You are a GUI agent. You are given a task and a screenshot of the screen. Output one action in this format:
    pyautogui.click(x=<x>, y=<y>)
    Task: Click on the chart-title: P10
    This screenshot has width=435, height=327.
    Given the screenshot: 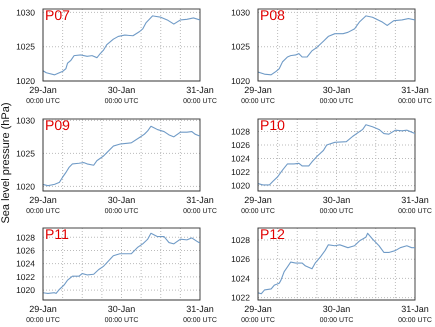 What is the action you would take?
    pyautogui.click(x=272, y=124)
    